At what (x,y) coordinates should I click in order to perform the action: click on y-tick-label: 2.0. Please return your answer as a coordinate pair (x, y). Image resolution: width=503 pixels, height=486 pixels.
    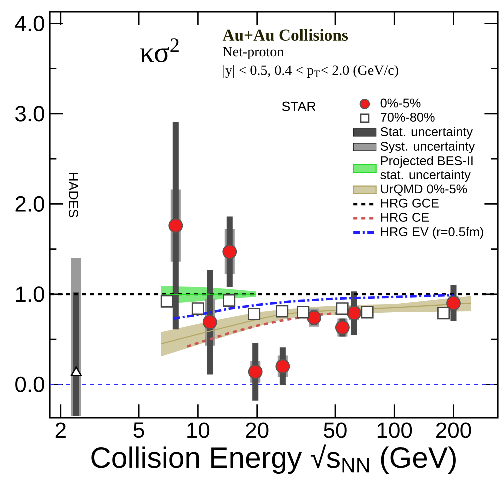
    Looking at the image, I should click on (30, 204).